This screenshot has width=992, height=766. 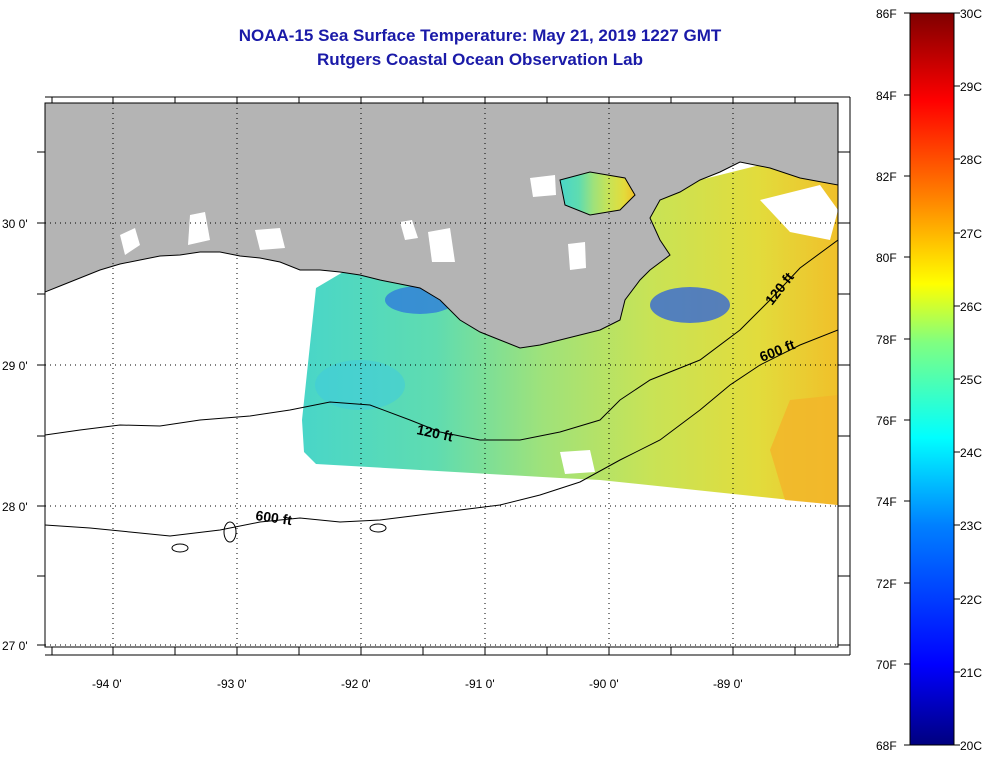 I want to click on colorbar-c-label: 28C, so click(x=971, y=160).